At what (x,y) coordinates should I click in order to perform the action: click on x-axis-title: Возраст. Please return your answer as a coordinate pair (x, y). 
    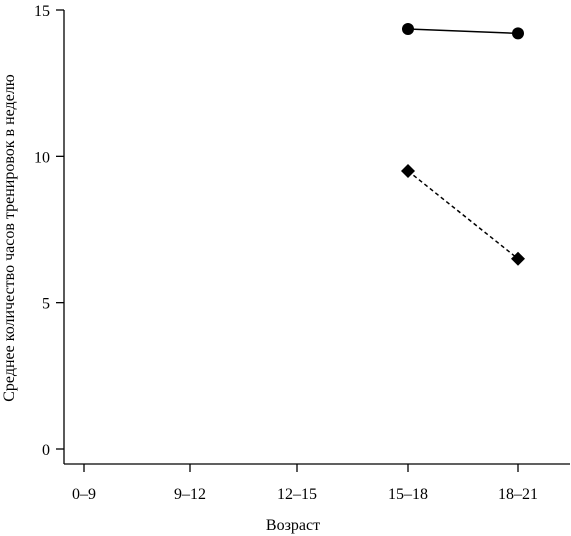
    Looking at the image, I should click on (293, 525).